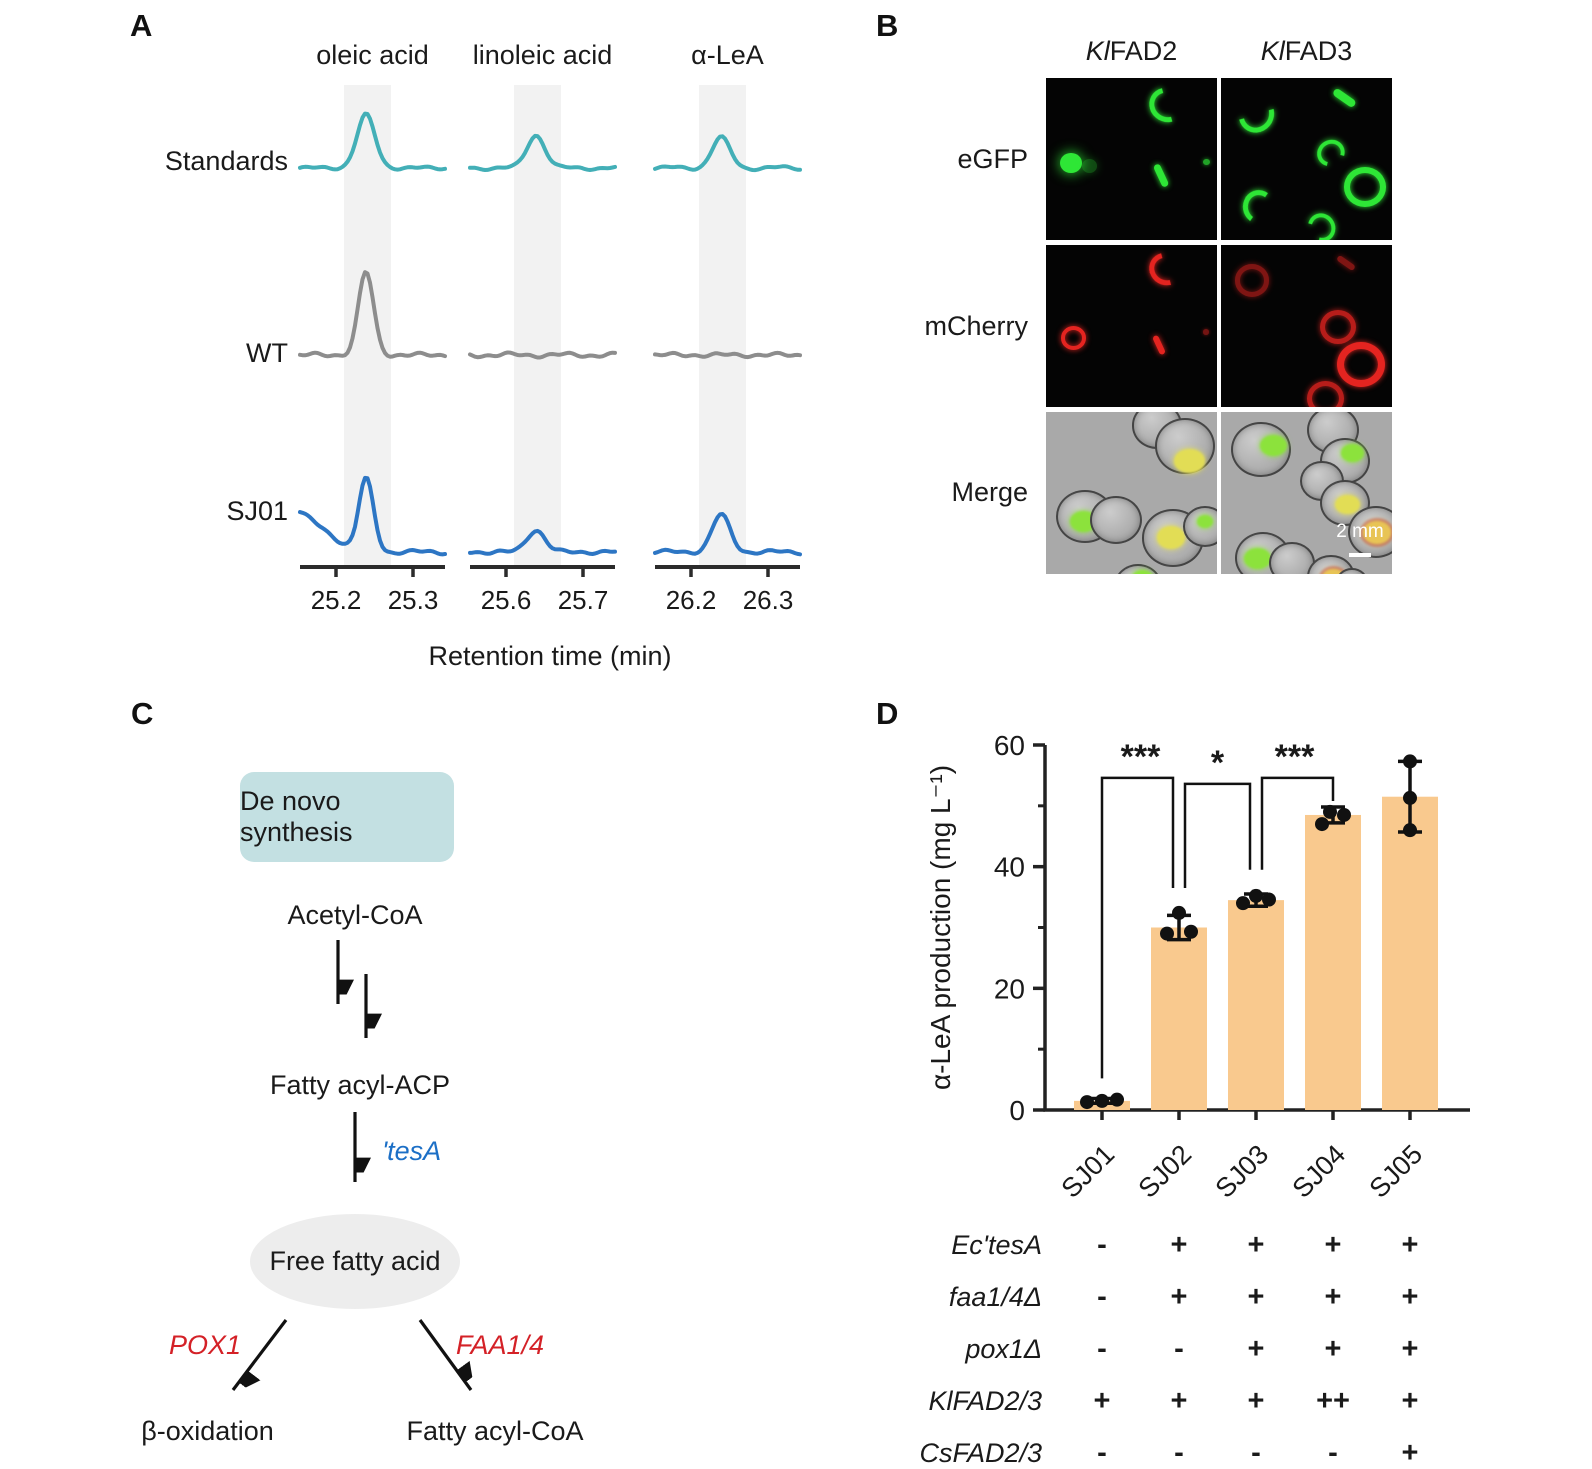 The width and height of the screenshot is (1592, 1469). Describe the element at coordinates (1009, 988) in the screenshot. I see `y-tick-label: 20` at that location.